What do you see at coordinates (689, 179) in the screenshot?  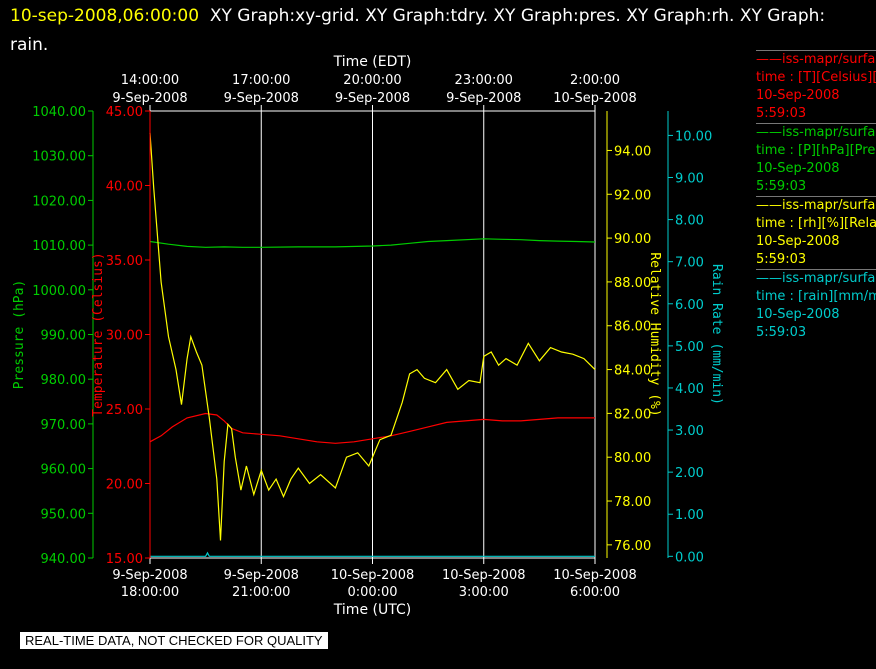 I see `rain-tick-label: 9.00` at bounding box center [689, 179].